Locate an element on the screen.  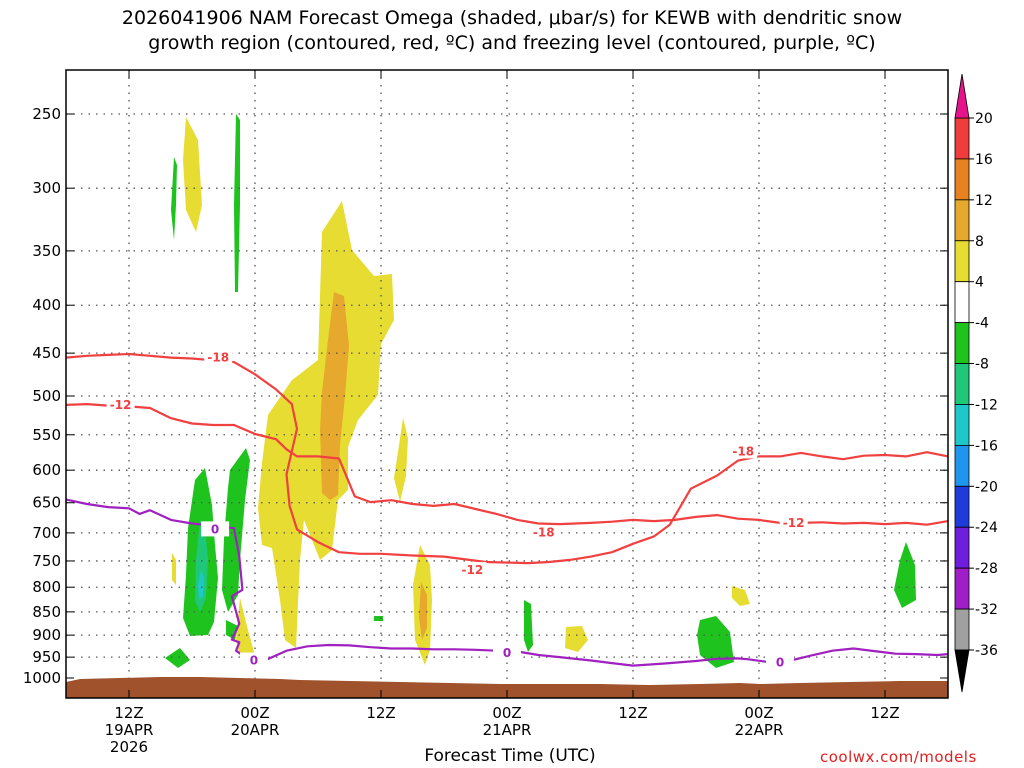
colorbar: 20 16 12 8 4 -4 -8 -12 -16 -20 -24 -28 -32 -36 is located at coordinates (976, 383).